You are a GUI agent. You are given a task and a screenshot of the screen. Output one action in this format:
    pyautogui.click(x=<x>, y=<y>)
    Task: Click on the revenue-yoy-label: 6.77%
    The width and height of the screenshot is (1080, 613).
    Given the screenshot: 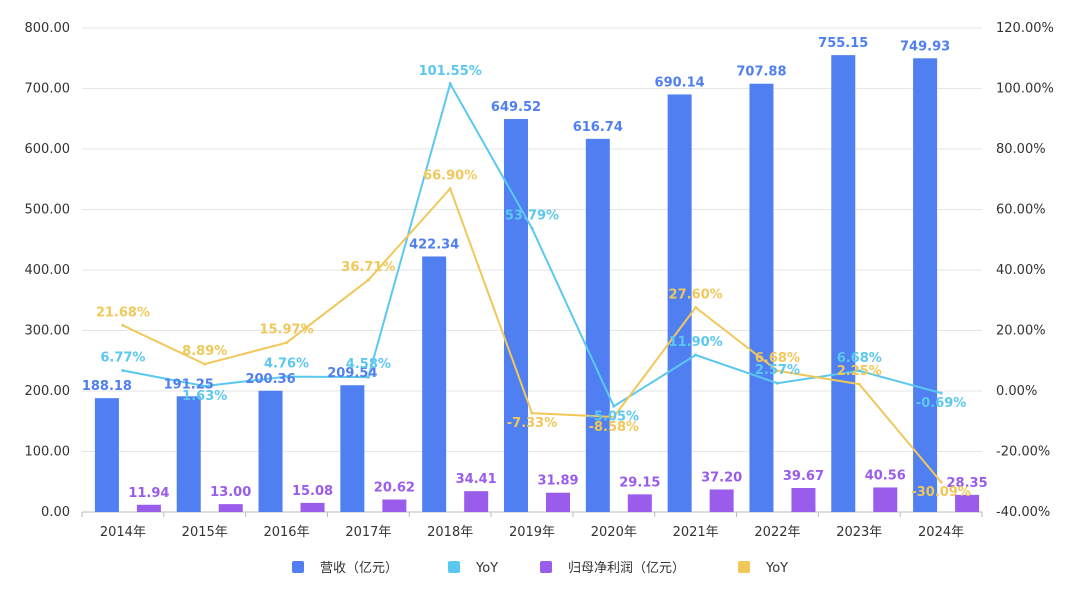 What is the action you would take?
    pyautogui.click(x=122, y=358)
    